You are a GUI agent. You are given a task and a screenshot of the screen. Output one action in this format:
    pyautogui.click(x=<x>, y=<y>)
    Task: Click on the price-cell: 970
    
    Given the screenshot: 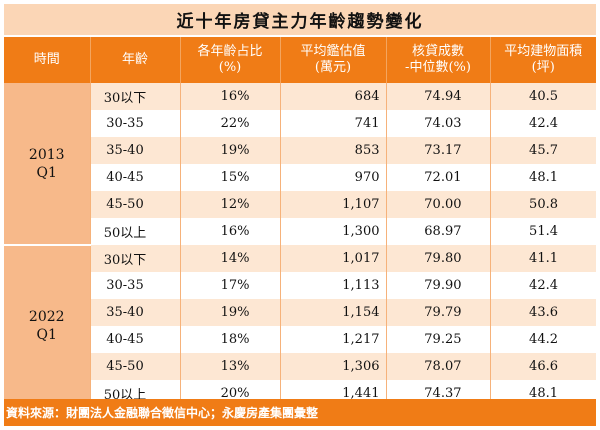 What is the action you would take?
    pyautogui.click(x=333, y=177)
    